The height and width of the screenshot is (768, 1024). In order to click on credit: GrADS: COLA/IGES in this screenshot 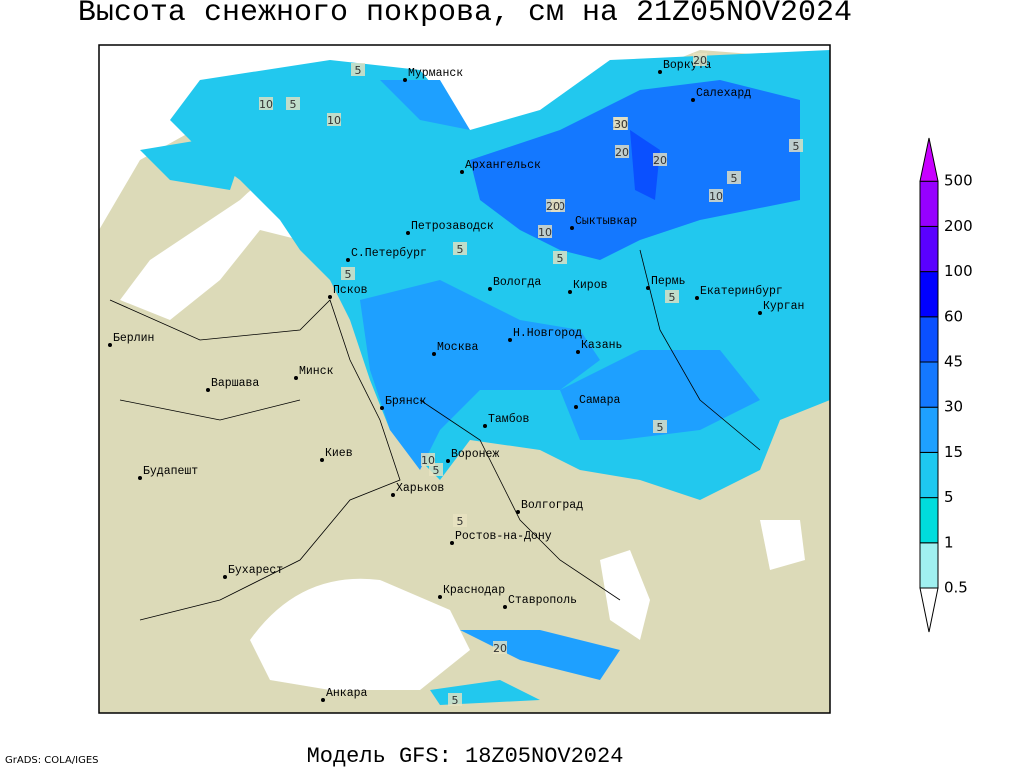, I will do `click(52, 760)`.